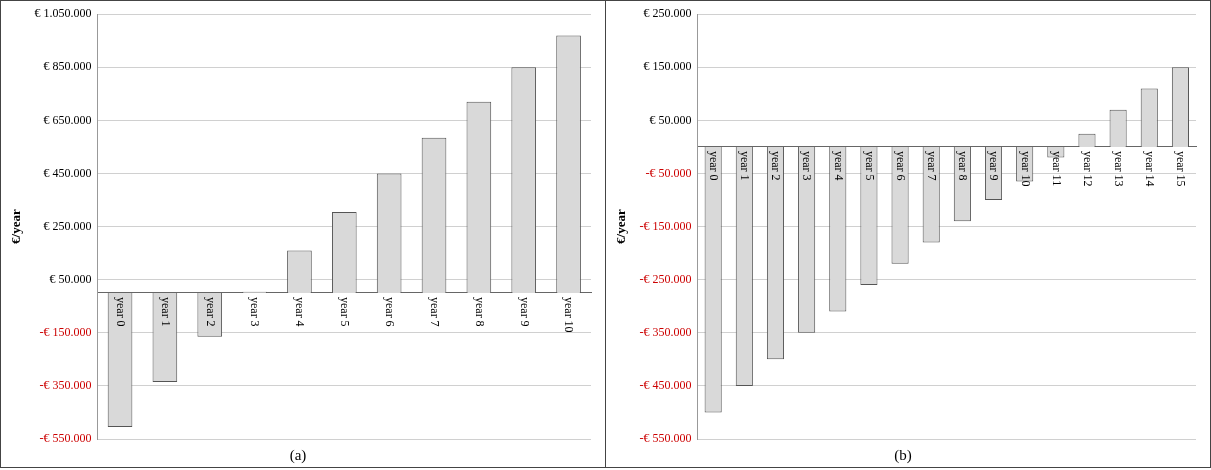  Describe the element at coordinates (67, 172) in the screenshot. I see `y-tick-label: € 450.000` at that location.